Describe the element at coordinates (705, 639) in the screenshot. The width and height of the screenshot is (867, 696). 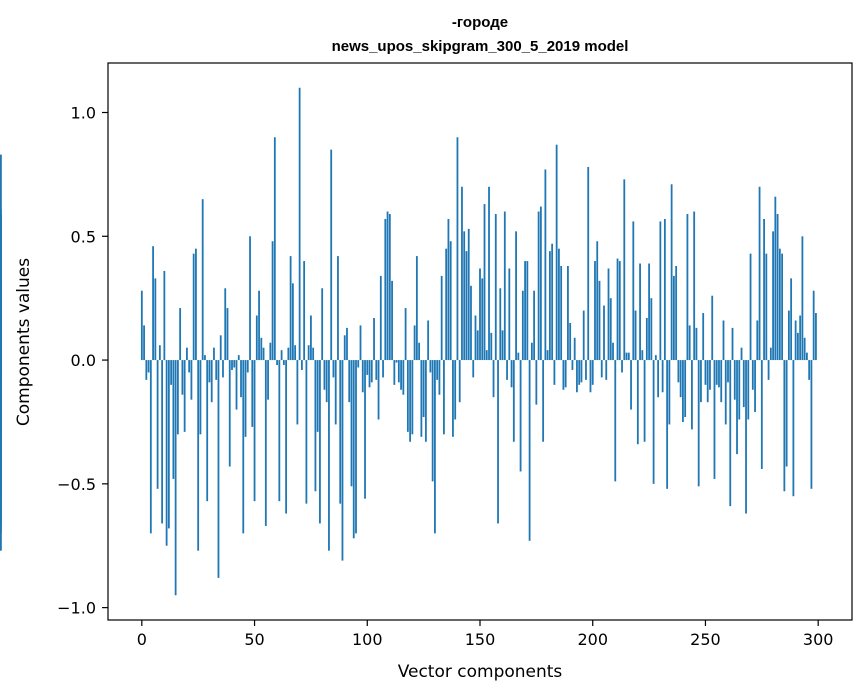
I see `x-tick-label: 250` at that location.